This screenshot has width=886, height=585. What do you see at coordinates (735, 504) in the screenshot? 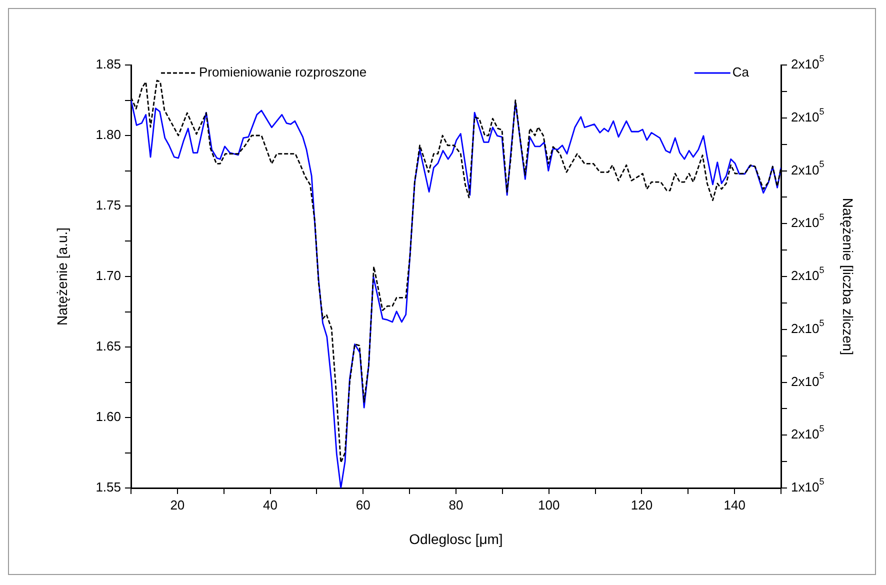
I see `x-tick-label: 140` at bounding box center [735, 504].